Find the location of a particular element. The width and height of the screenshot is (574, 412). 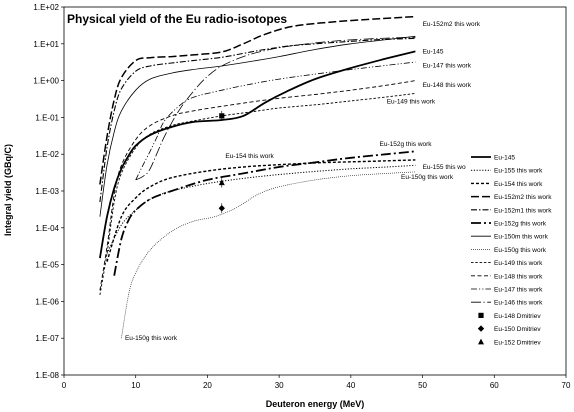

x-tick-label: 30 is located at coordinates (279, 385).